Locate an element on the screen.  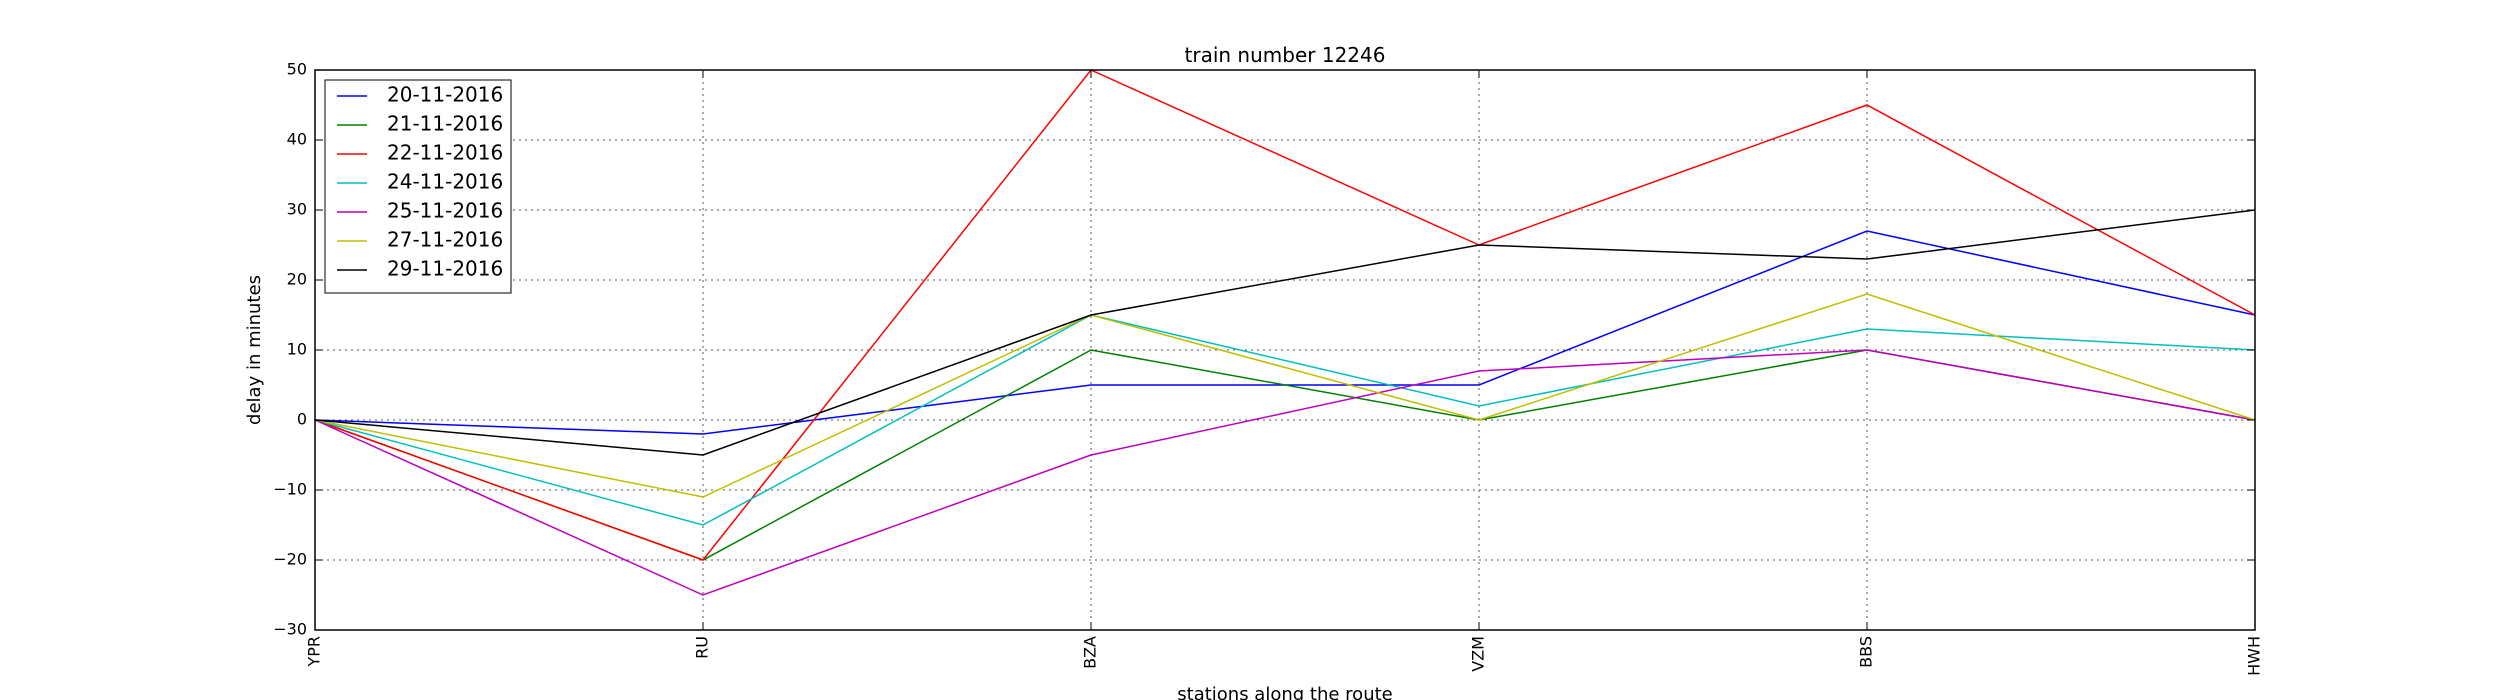
legend-label: 22-11-2016 is located at coordinates (445, 153).